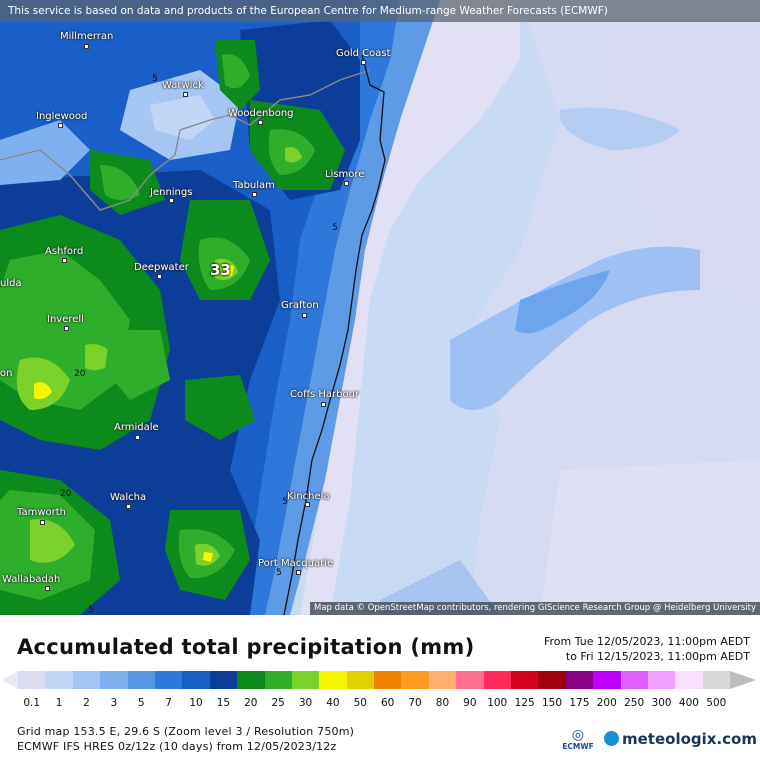  I want to click on city-label-partial: on, so click(6, 373).